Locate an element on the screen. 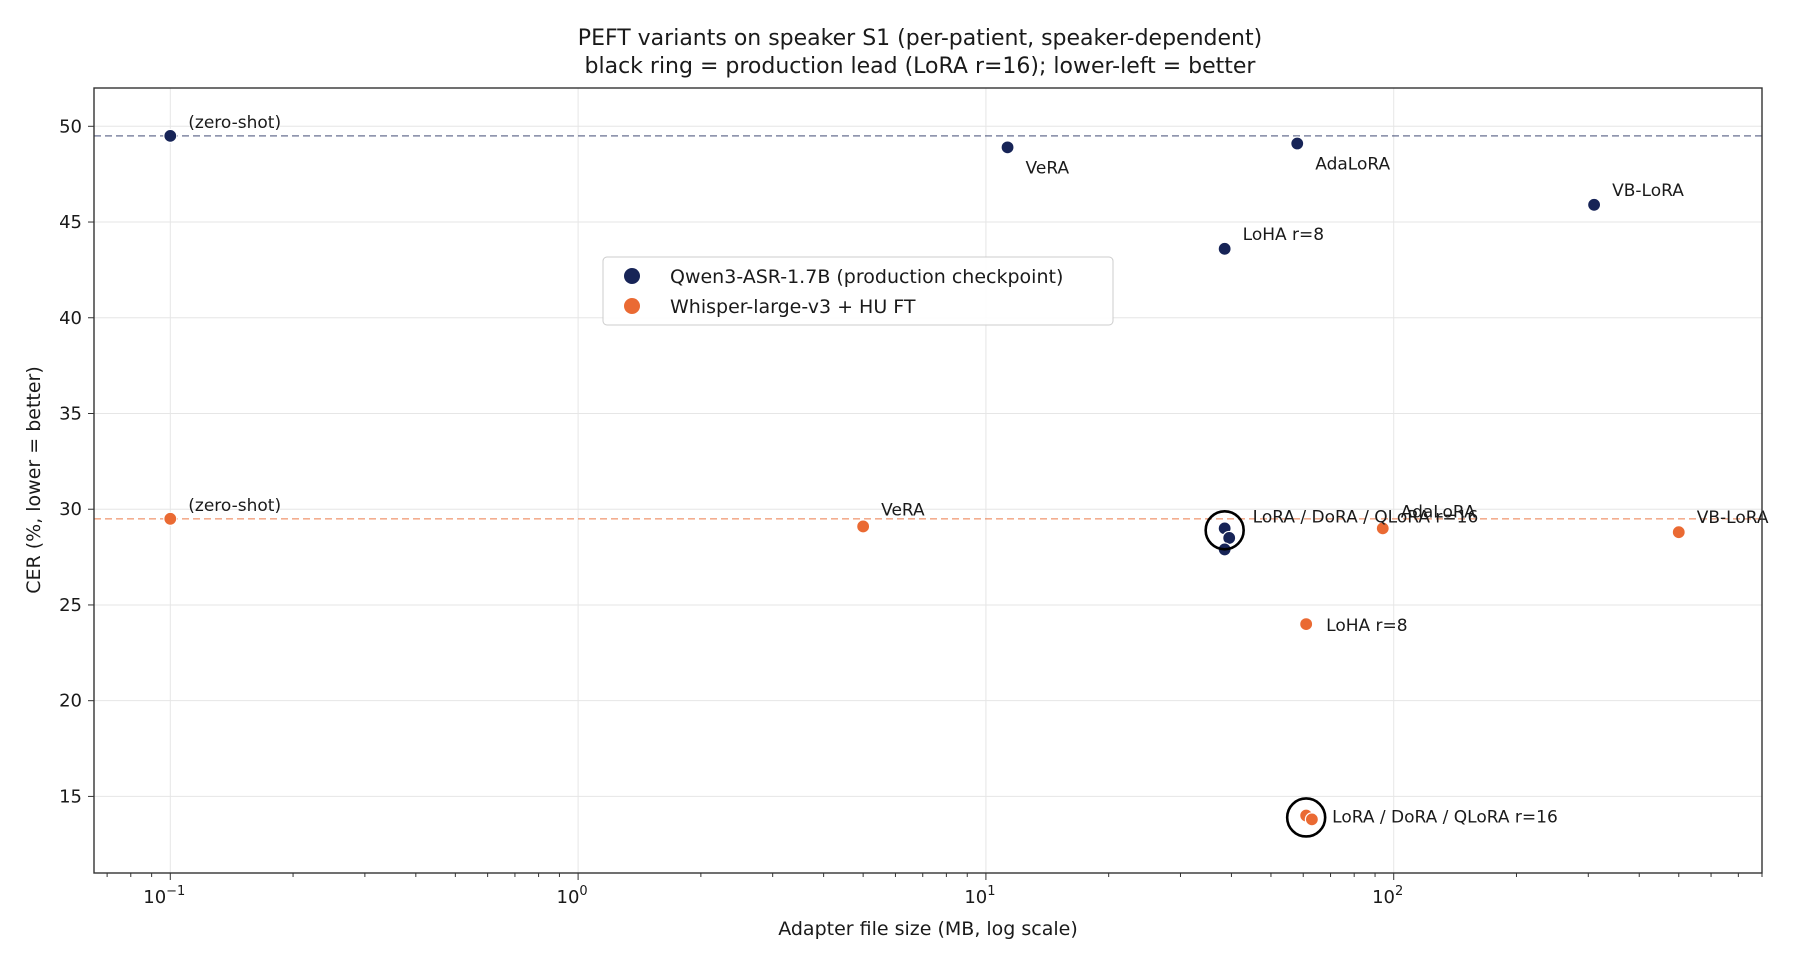 The image size is (1800, 959). y-tick-label: 50 is located at coordinates (70, 126).